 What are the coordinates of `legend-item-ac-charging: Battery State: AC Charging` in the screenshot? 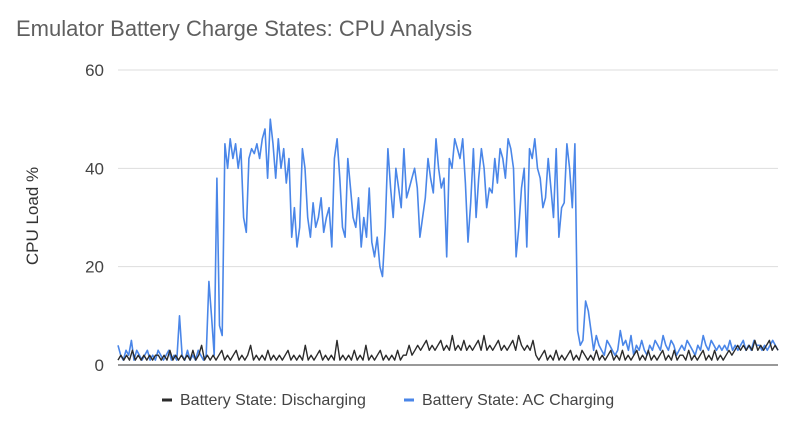 It's located at (509, 400).